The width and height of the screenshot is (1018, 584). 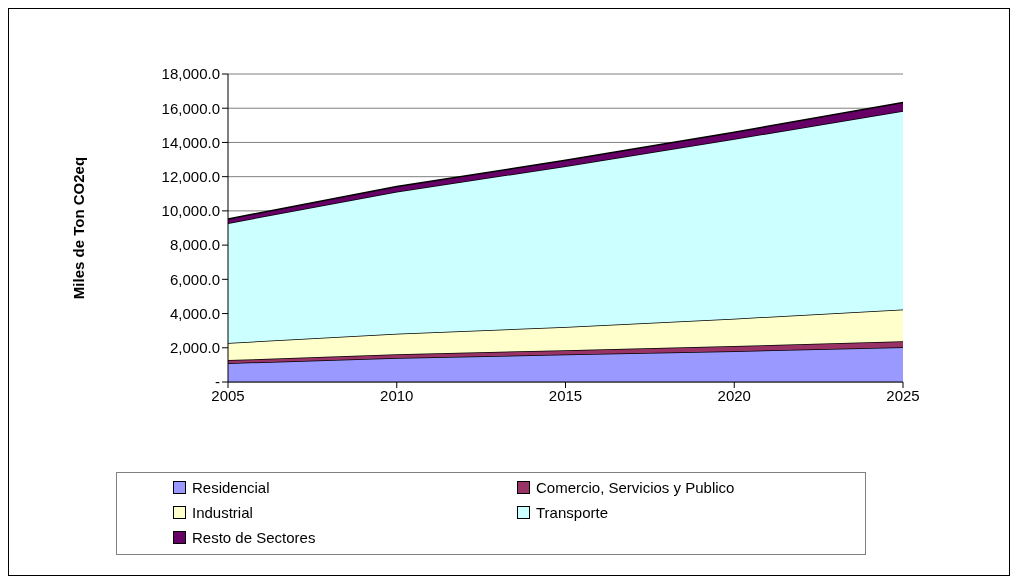 What do you see at coordinates (194, 313) in the screenshot?
I see `y-tick-label: 4,000.0` at bounding box center [194, 313].